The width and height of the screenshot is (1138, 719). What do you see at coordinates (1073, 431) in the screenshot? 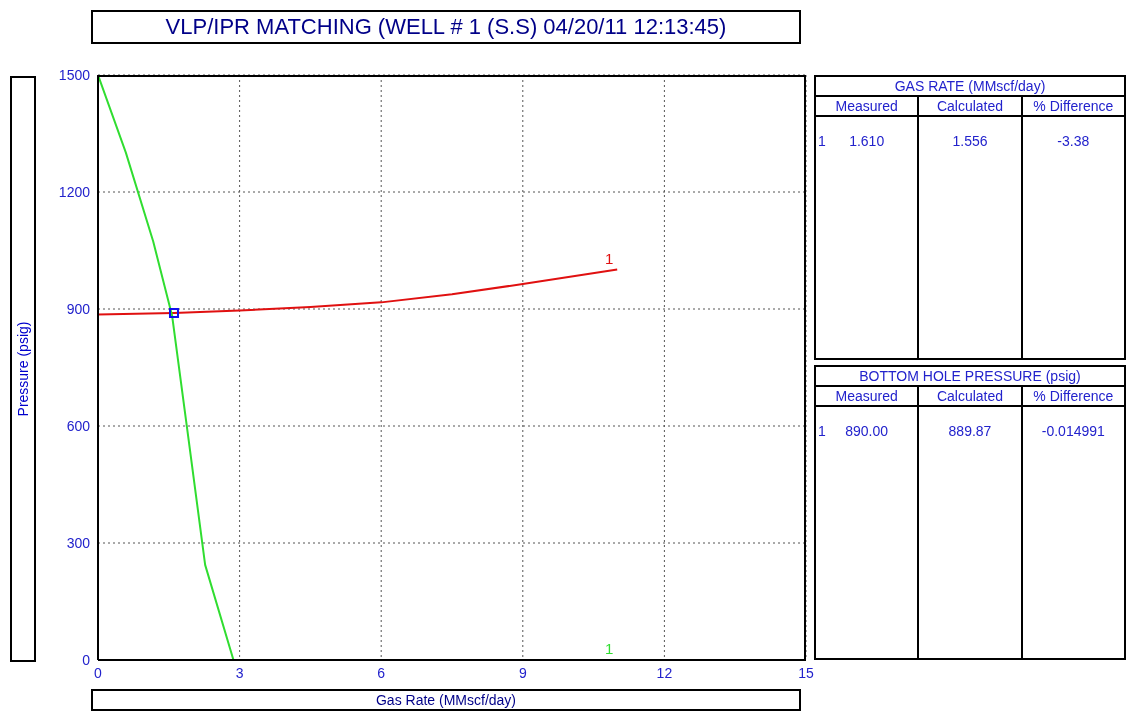
I see `text: -0.014991` at bounding box center [1073, 431].